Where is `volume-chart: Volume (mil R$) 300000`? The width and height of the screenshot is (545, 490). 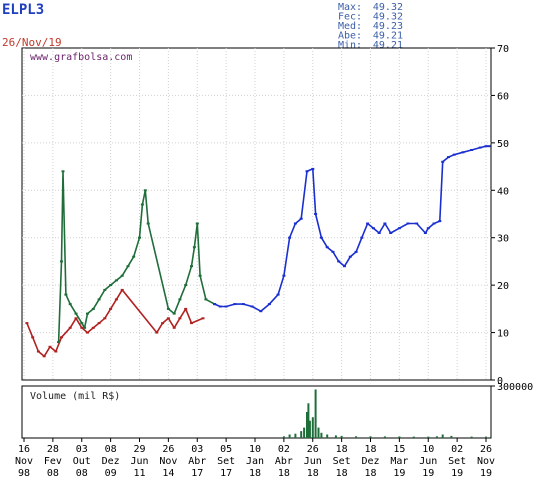
volume-chart: Volume (mil R$) 300000 is located at coordinates (277, 410).